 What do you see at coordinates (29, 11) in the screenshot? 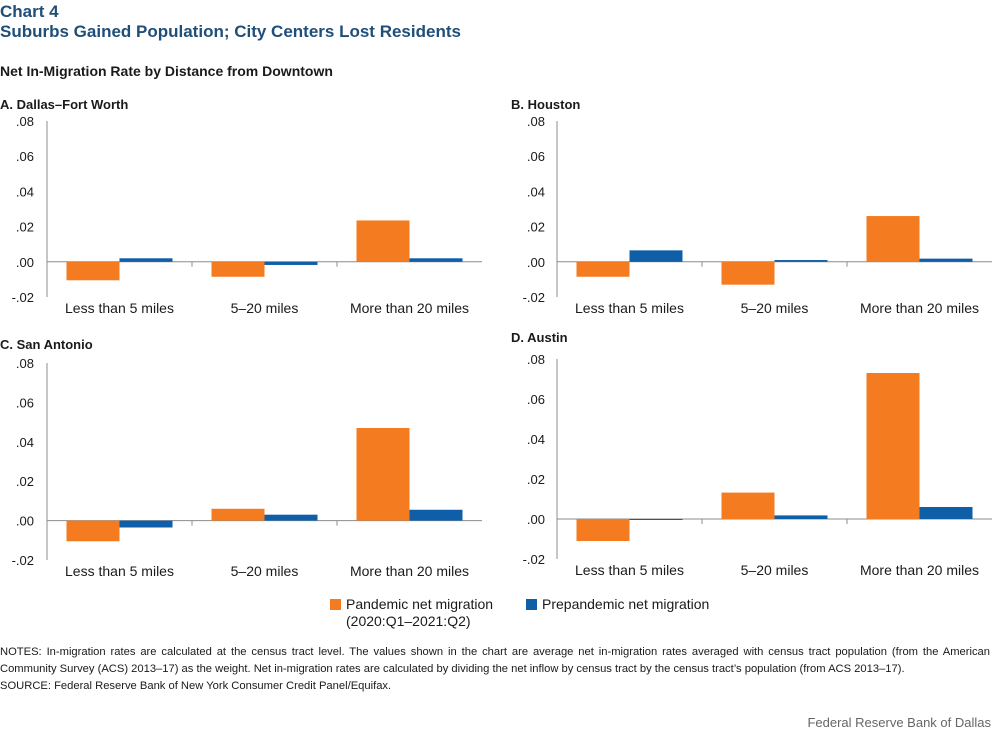
I see `chart-label: Chart 4` at bounding box center [29, 11].